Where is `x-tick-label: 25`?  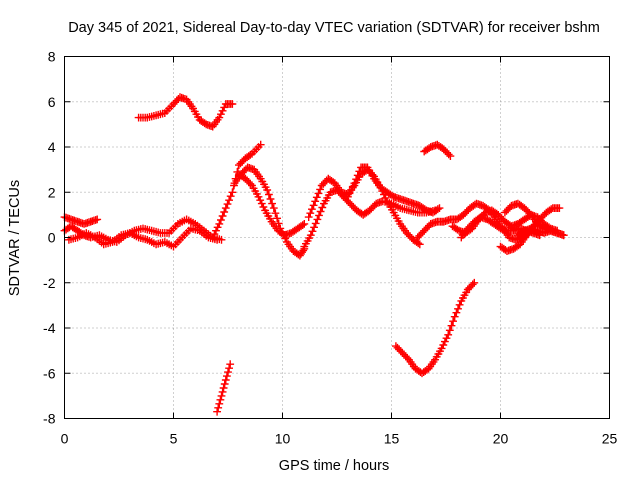
x-tick-label: 25 is located at coordinates (610, 439).